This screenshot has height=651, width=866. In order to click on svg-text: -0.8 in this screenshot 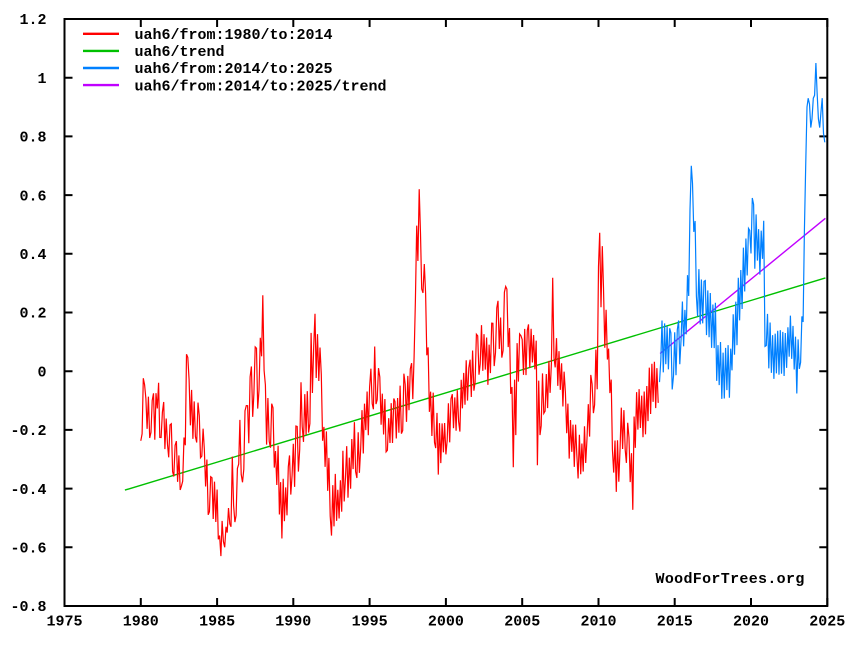, I will do `click(28, 607)`.